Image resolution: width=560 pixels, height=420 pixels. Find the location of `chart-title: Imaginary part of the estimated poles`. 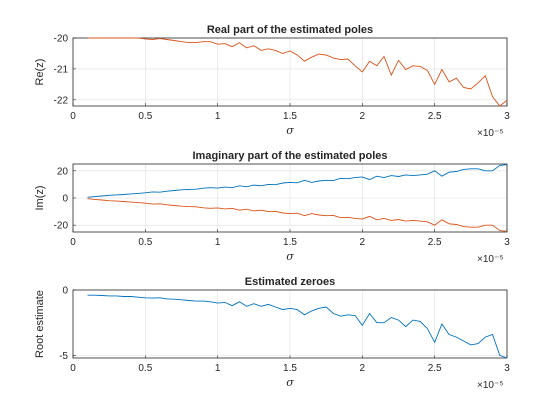

chart-title: Imaginary part of the estimated poles is located at coordinates (290, 156).